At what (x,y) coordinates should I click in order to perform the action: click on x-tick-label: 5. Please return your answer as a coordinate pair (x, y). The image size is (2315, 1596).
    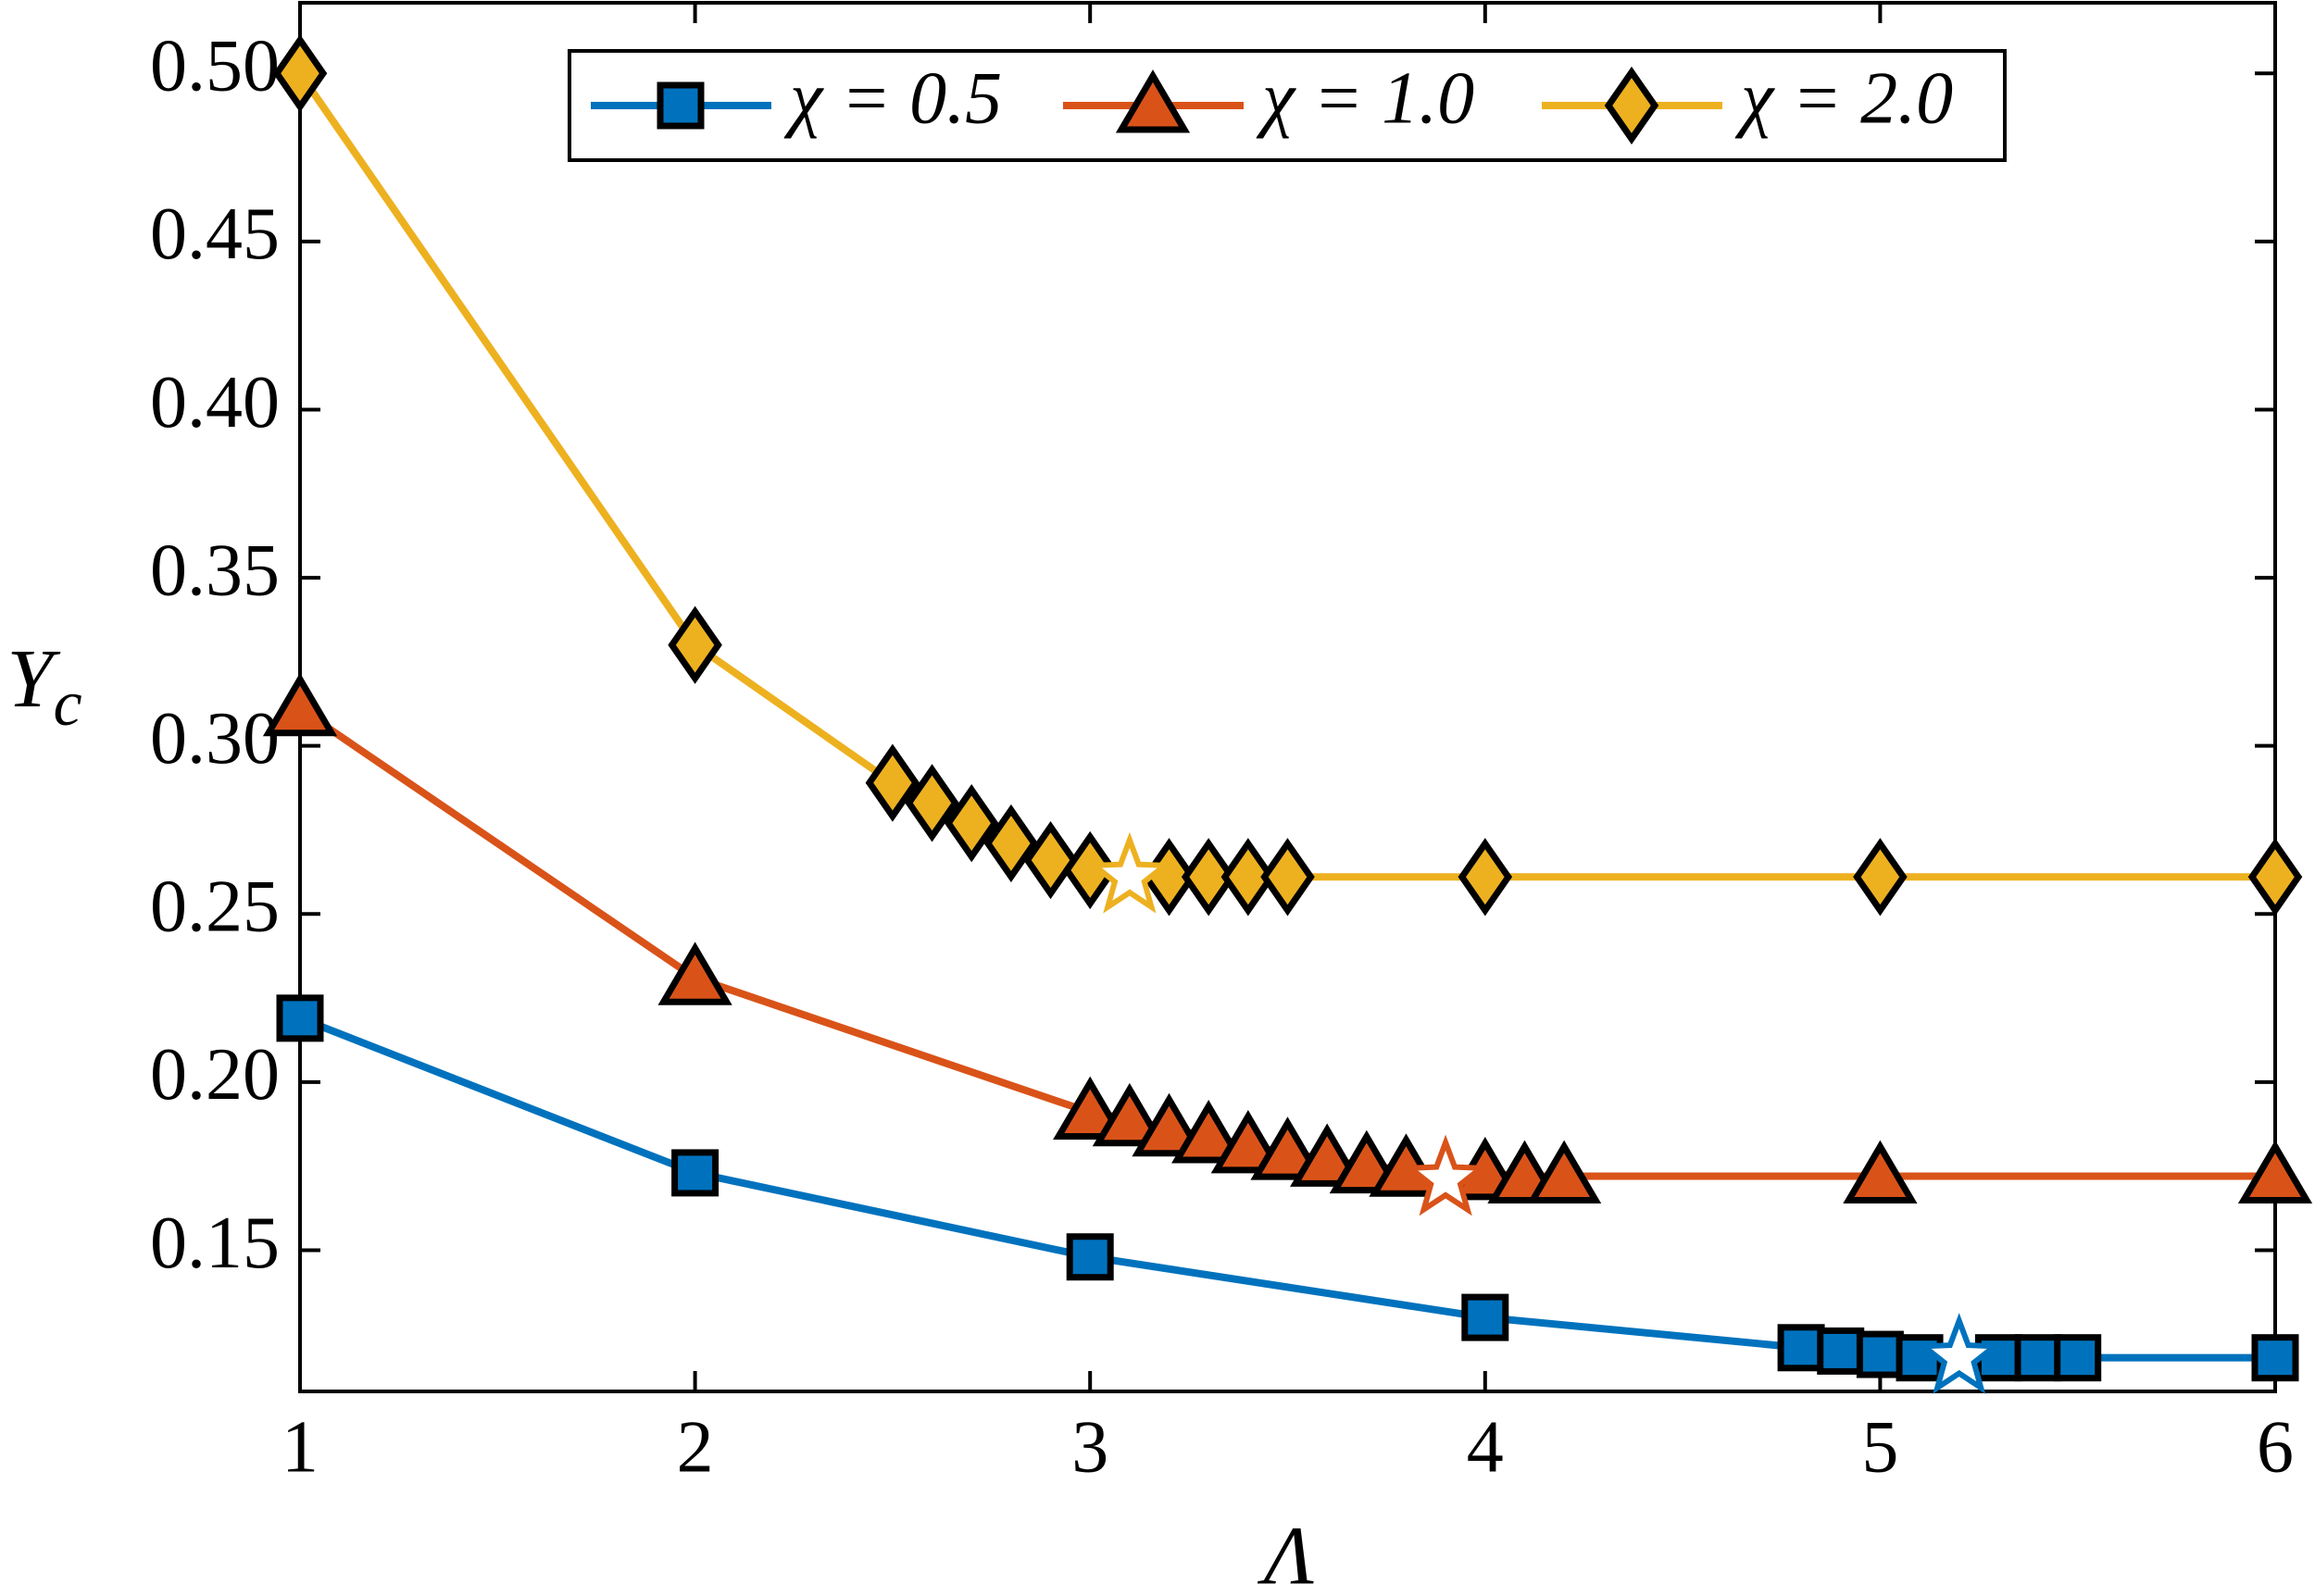
    Looking at the image, I should click on (1879, 1447).